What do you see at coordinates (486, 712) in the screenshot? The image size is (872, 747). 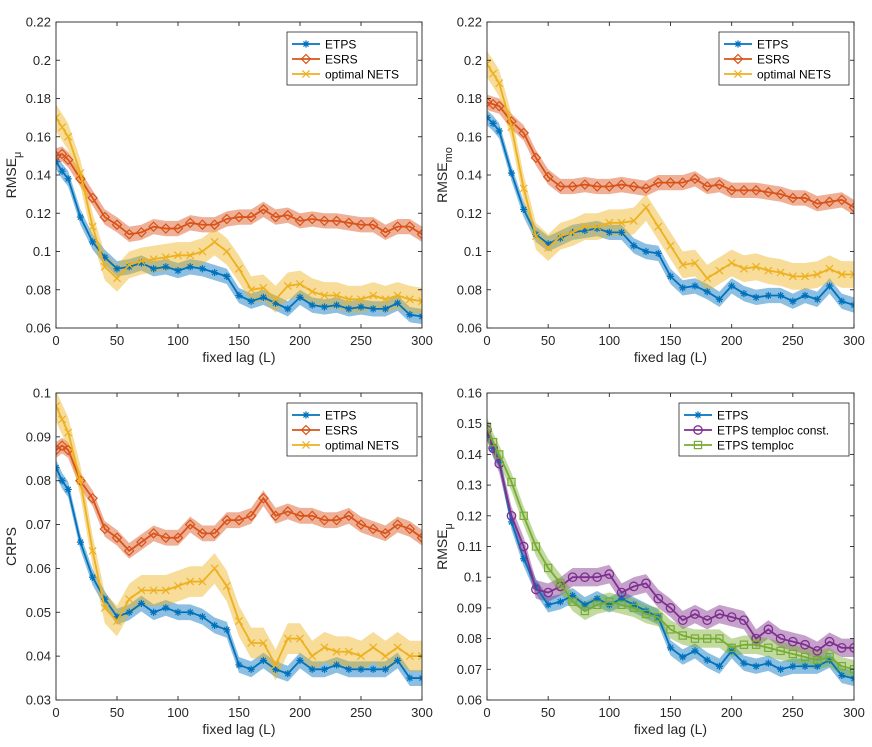 I see `x-tick-label: 0` at bounding box center [486, 712].